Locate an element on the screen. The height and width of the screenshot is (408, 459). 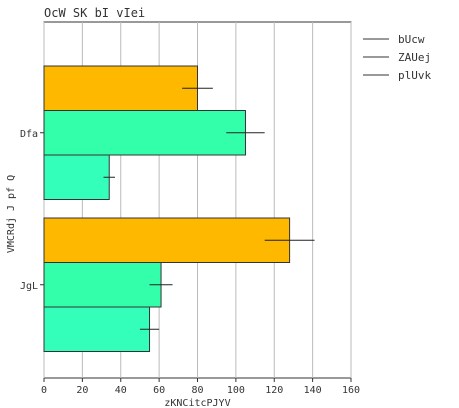
legend-label: plUvk is located at coordinates (414, 75).